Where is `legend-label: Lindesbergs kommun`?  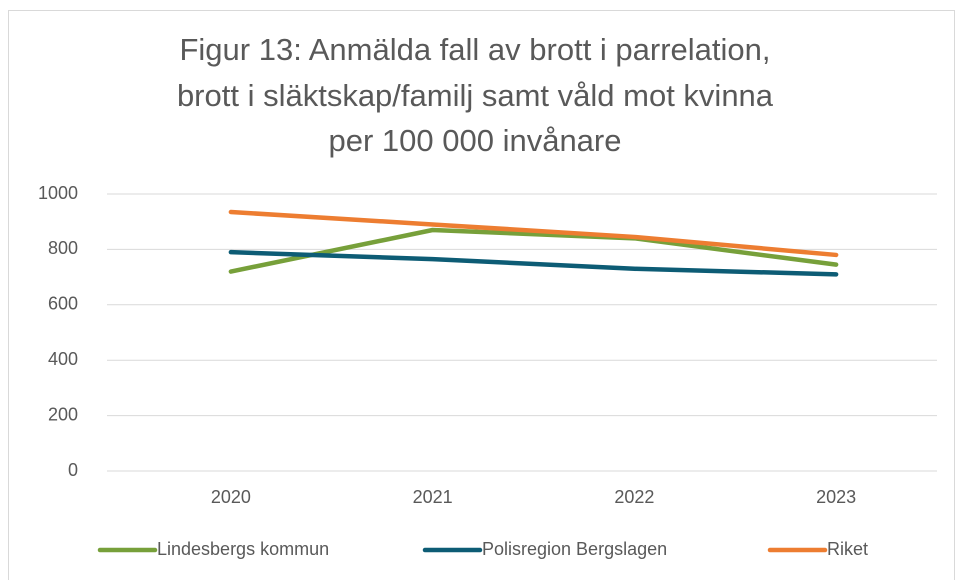
legend-label: Lindesbergs kommun is located at coordinates (243, 549).